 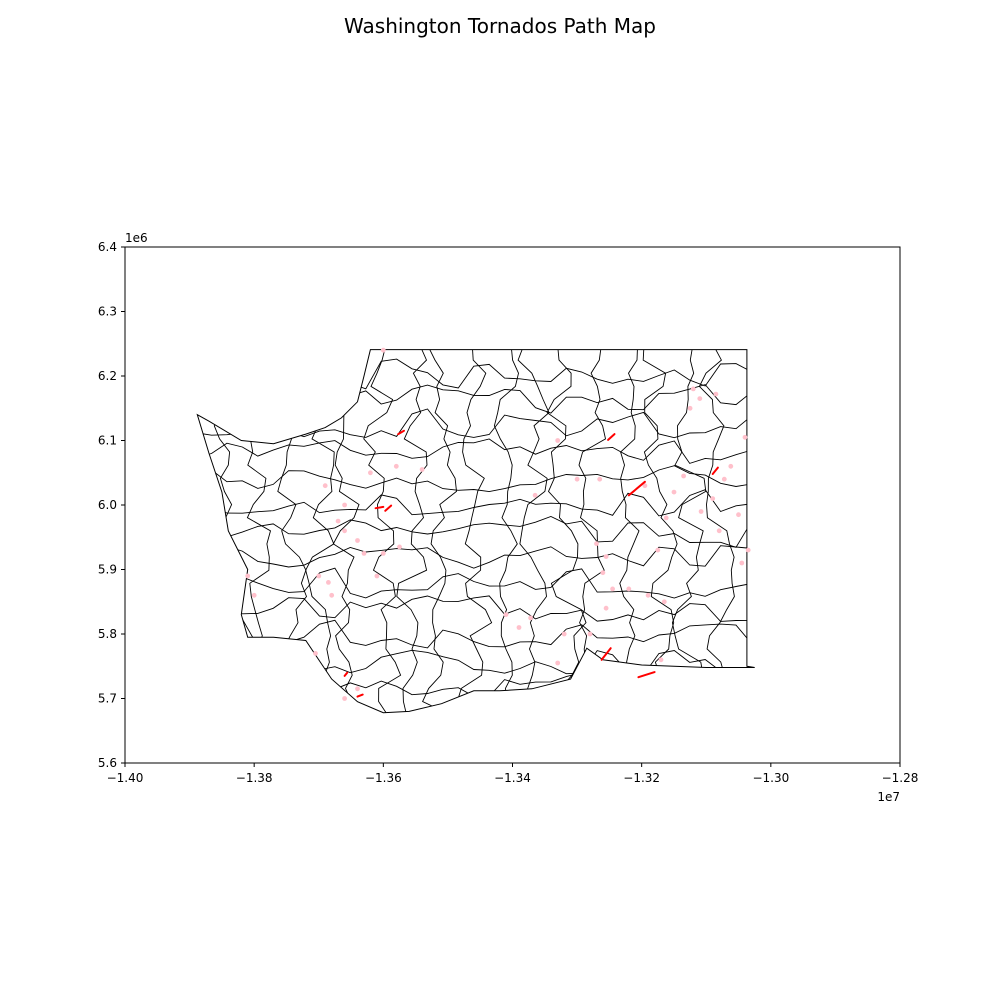 What do you see at coordinates (107, 247) in the screenshot?
I see `y-tick-label: 6.4` at bounding box center [107, 247].